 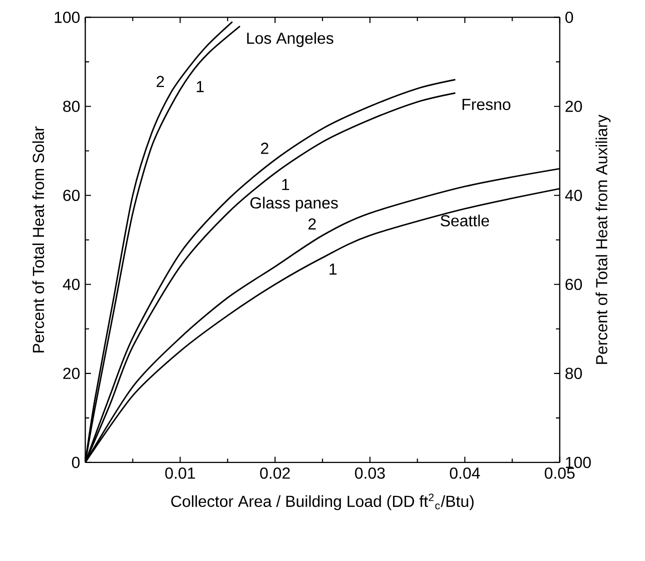 What do you see at coordinates (486, 104) in the screenshot?
I see `annotation: Fresno` at bounding box center [486, 104].